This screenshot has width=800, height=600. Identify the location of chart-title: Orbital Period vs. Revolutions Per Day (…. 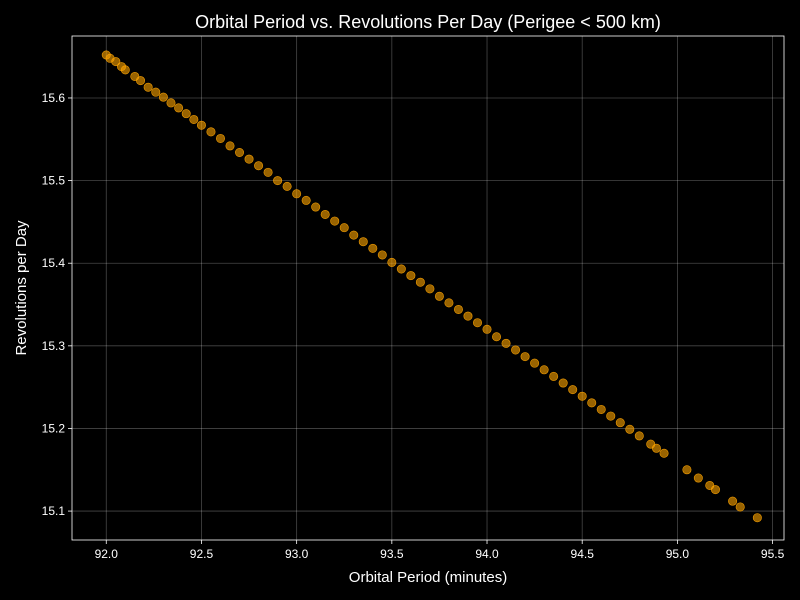
(428, 22).